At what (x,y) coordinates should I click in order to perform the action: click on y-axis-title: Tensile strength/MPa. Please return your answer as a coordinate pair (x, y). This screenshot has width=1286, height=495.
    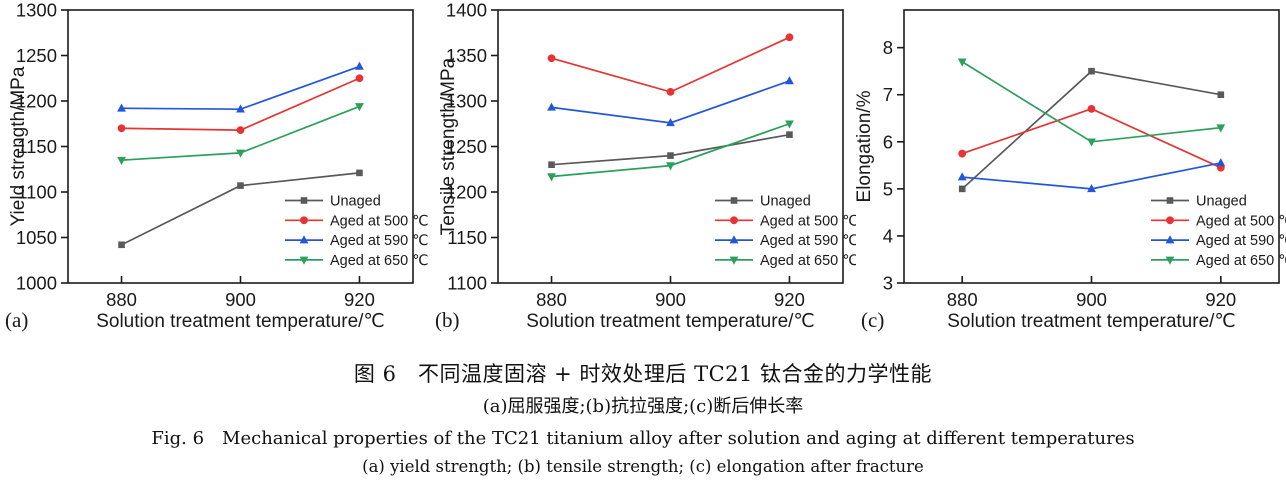
    Looking at the image, I should click on (448, 146).